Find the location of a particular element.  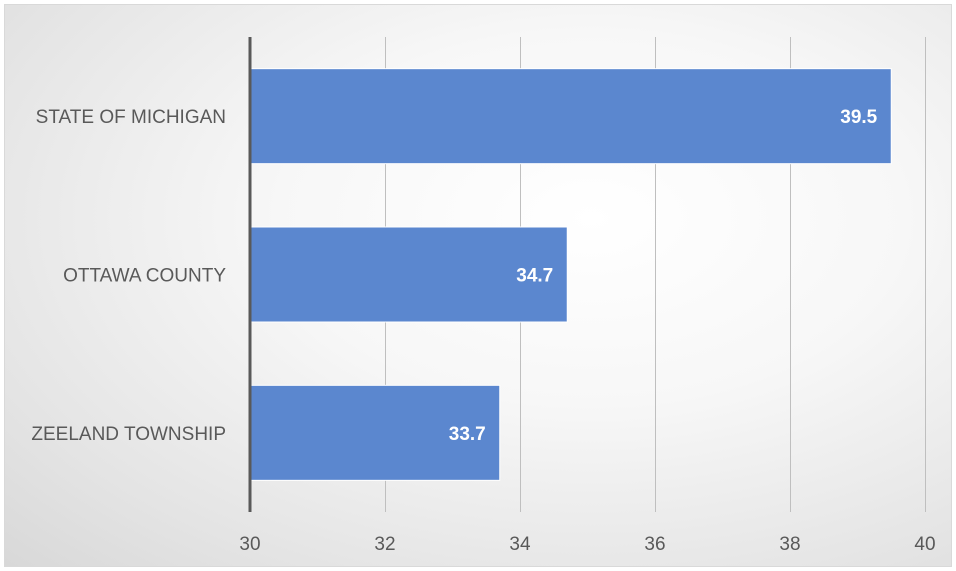

tick-label: 30 is located at coordinates (249, 544).